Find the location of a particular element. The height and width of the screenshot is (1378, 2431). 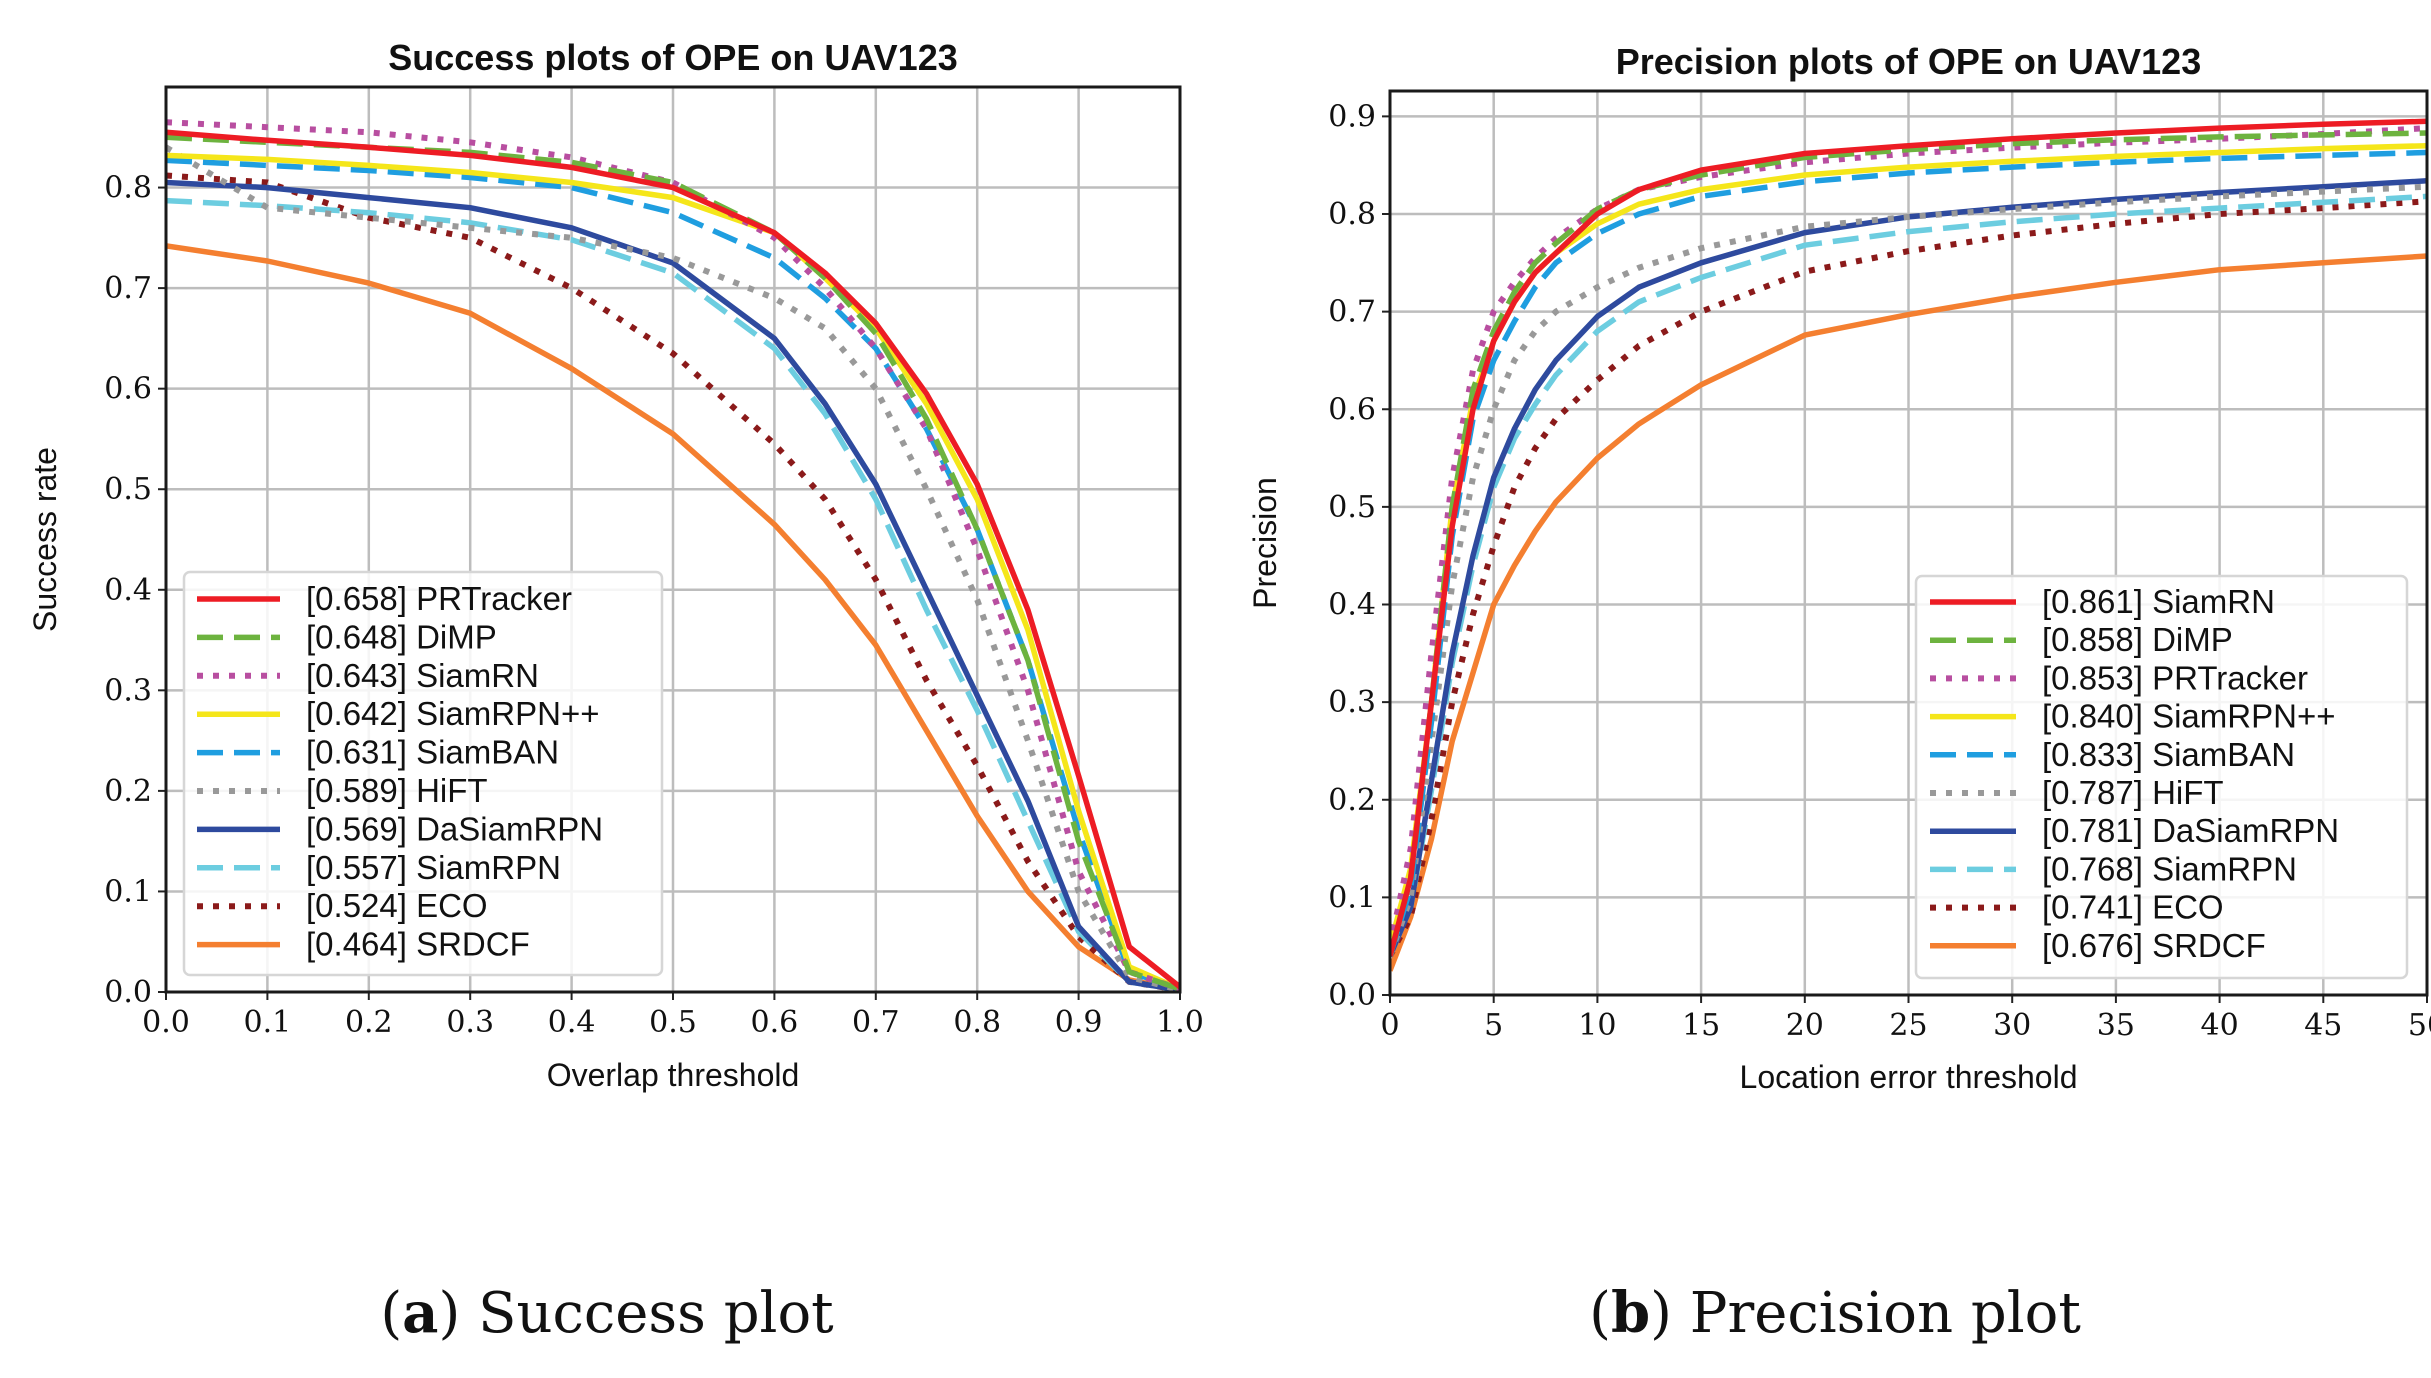

legend-entry: [0.787] HiFT is located at coordinates (2133, 792).